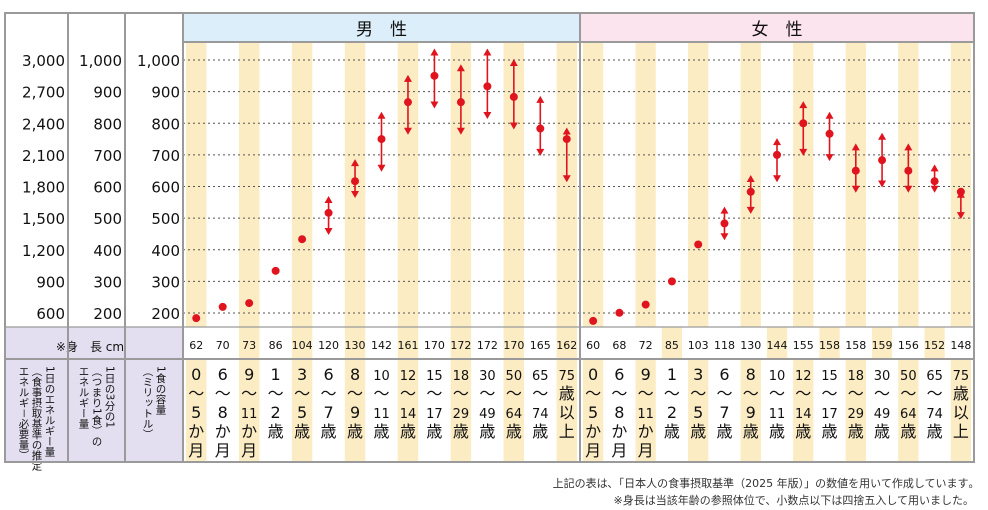 Image resolution: width=988 pixels, height=510 pixels. I want to click on height-header-bg, so click(94, 343).